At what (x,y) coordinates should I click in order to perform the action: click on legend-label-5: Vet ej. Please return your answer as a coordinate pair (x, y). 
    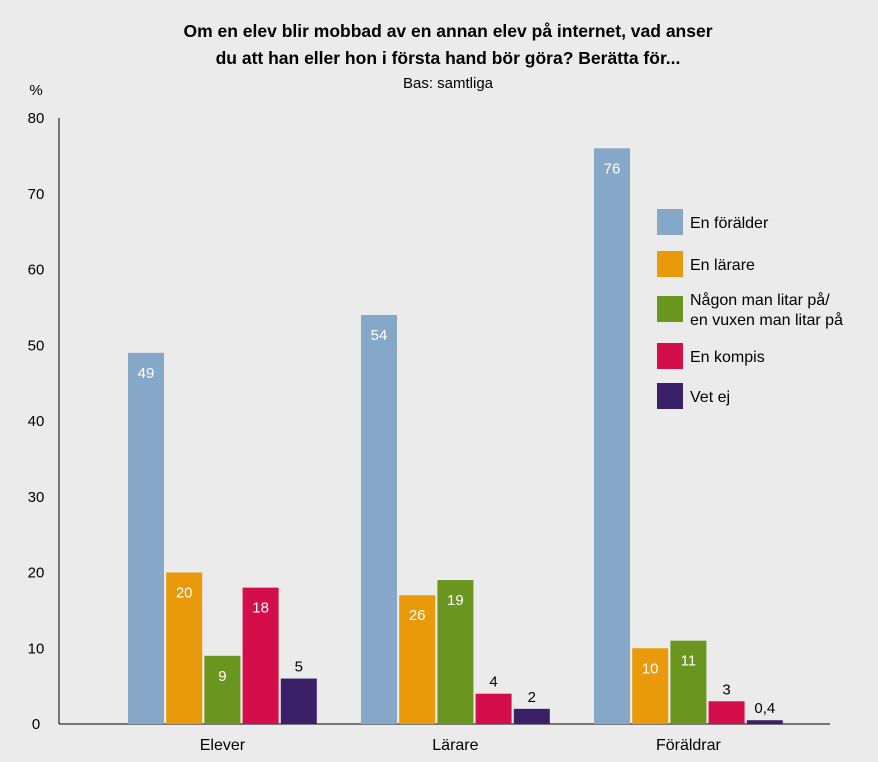
    Looking at the image, I should click on (710, 397).